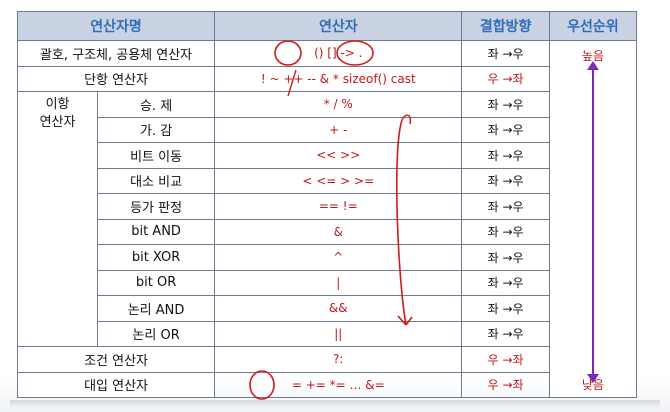 The image size is (670, 412). Describe the element at coordinates (338, 104) in the screenshot. I see `row-operators: * / %` at that location.